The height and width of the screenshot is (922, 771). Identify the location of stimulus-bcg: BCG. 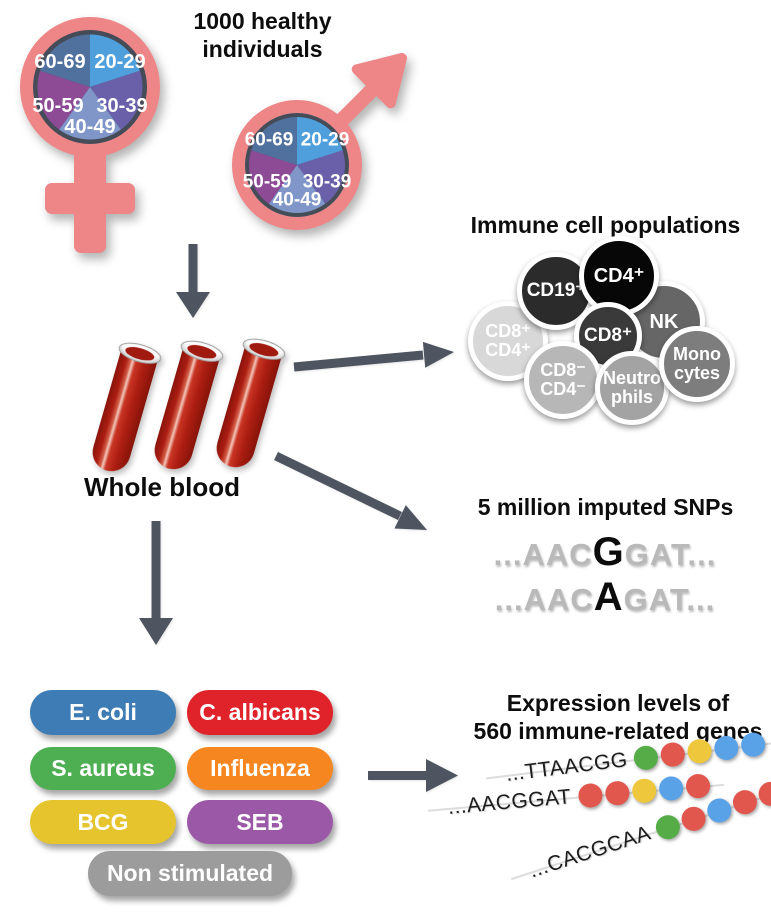
(103, 822).